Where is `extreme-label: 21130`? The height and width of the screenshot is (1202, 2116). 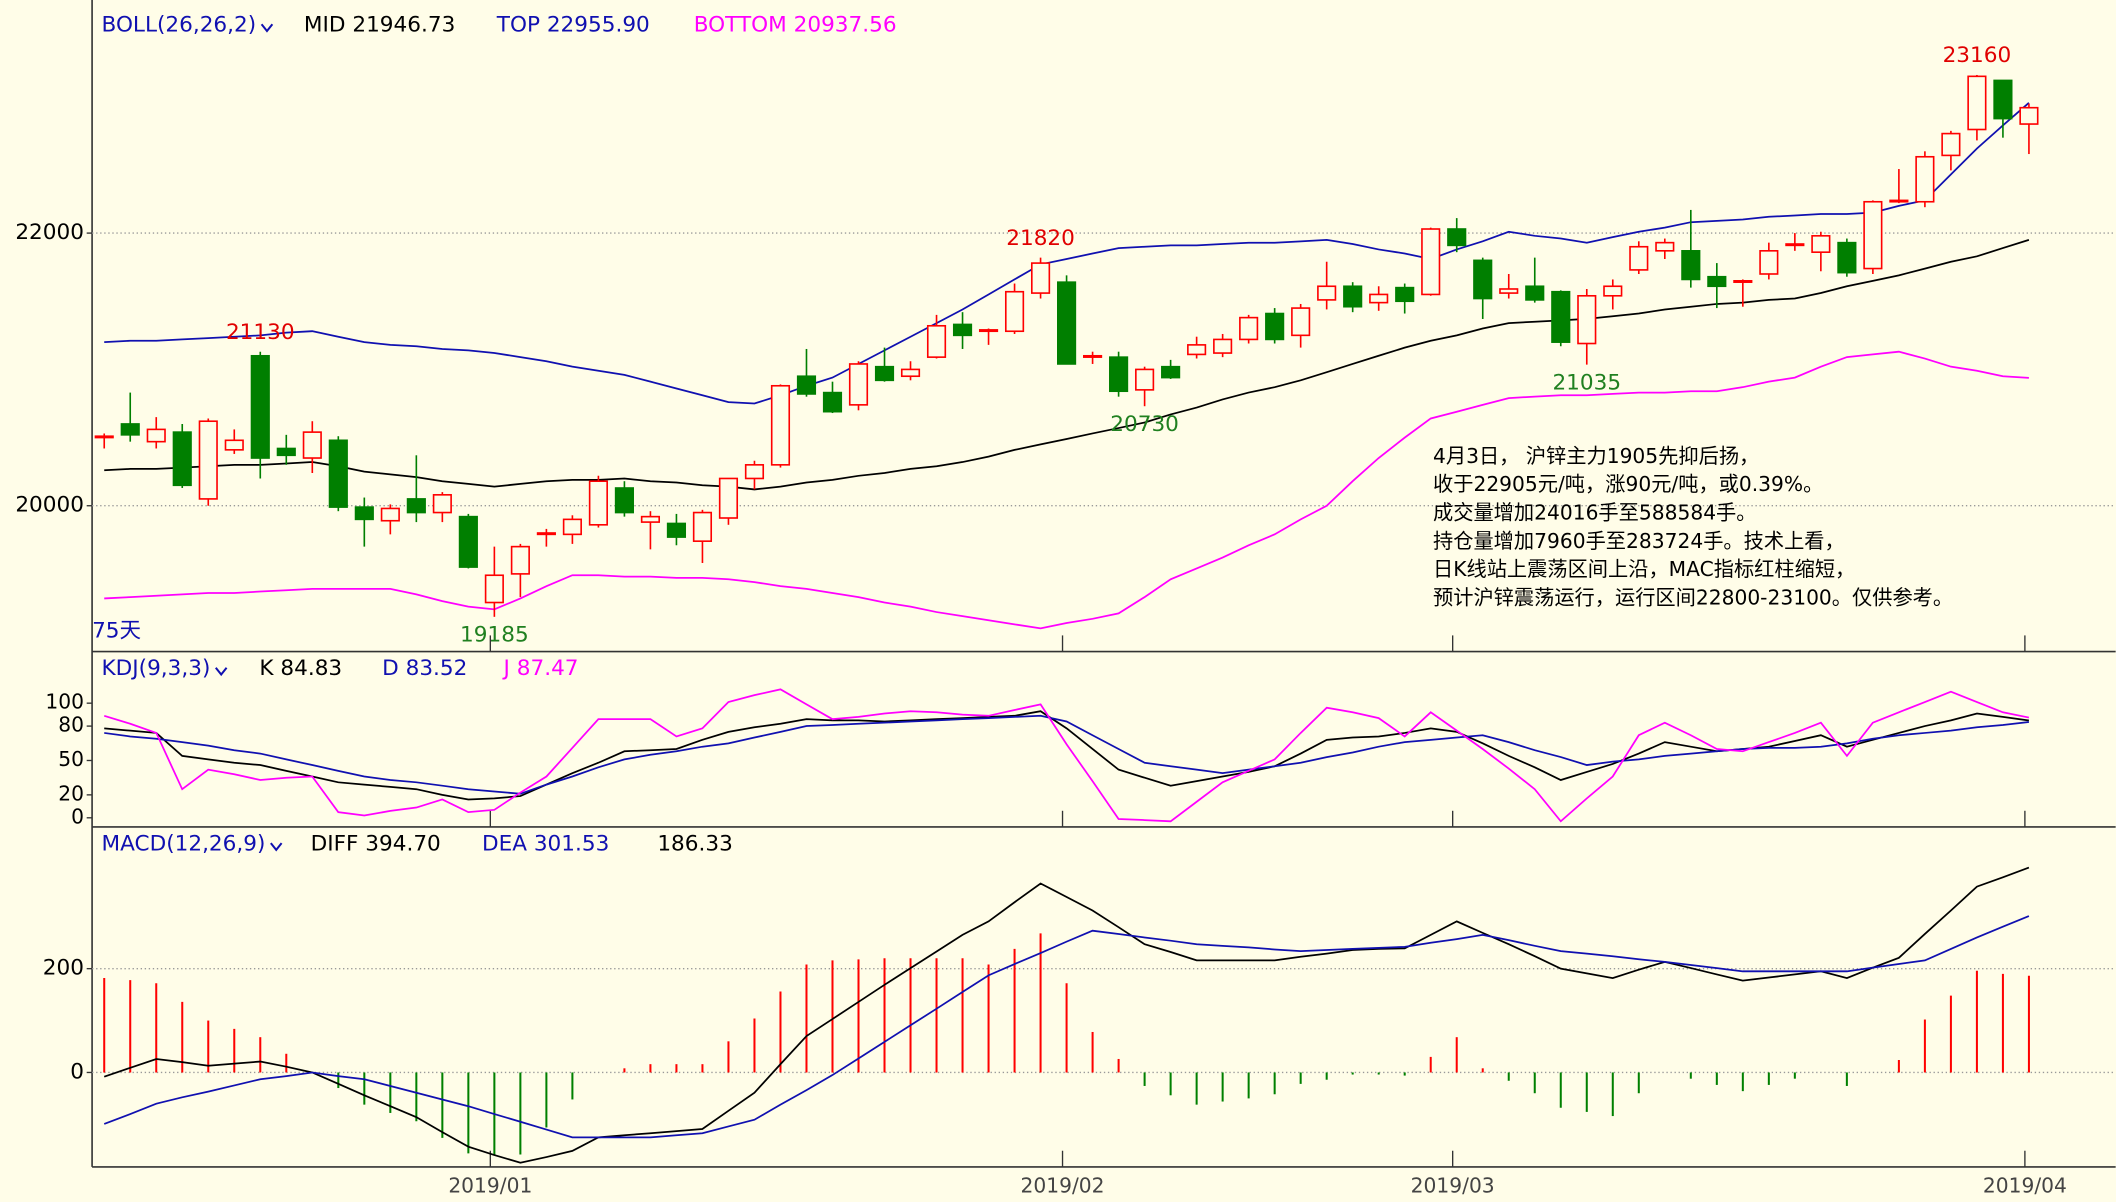 extreme-label: 21130 is located at coordinates (260, 332).